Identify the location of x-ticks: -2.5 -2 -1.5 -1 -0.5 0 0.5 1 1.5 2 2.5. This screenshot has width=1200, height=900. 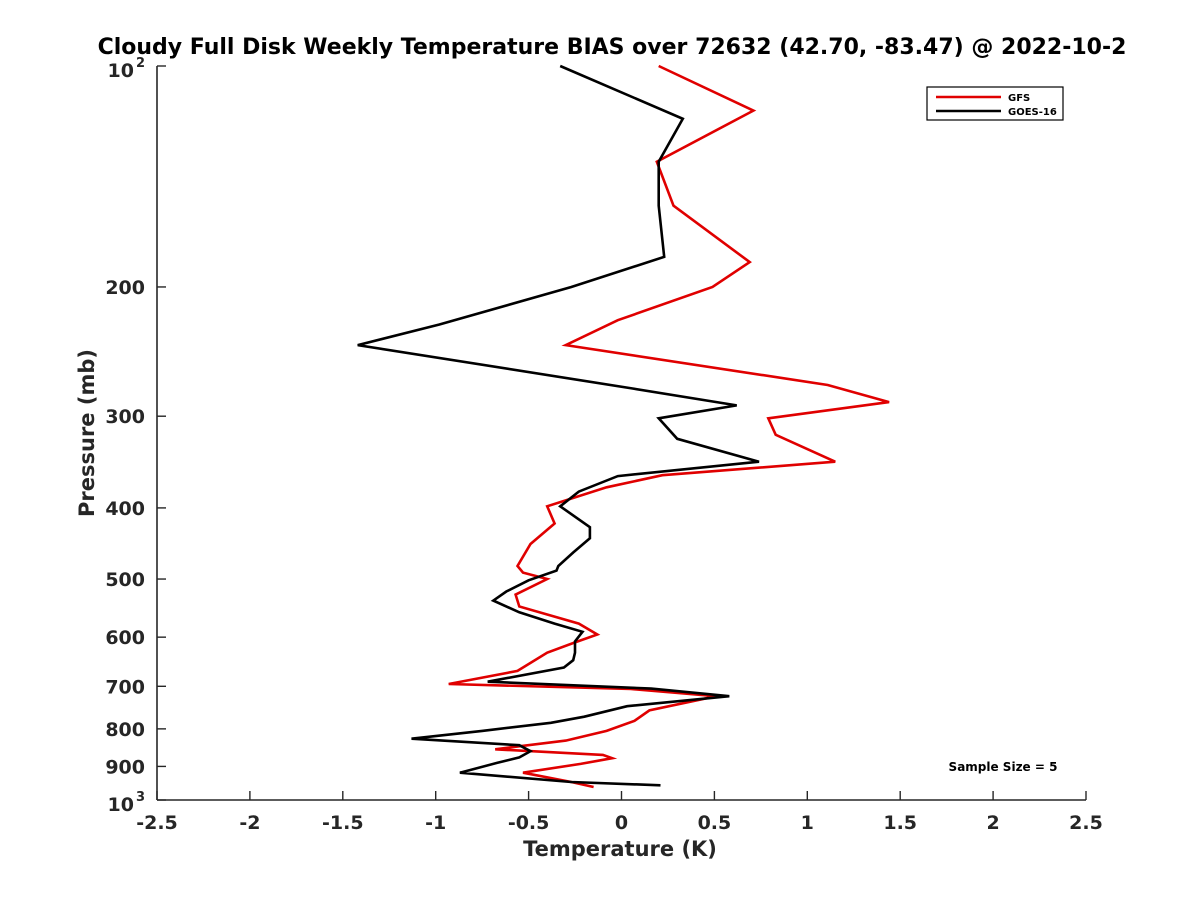
(619, 812).